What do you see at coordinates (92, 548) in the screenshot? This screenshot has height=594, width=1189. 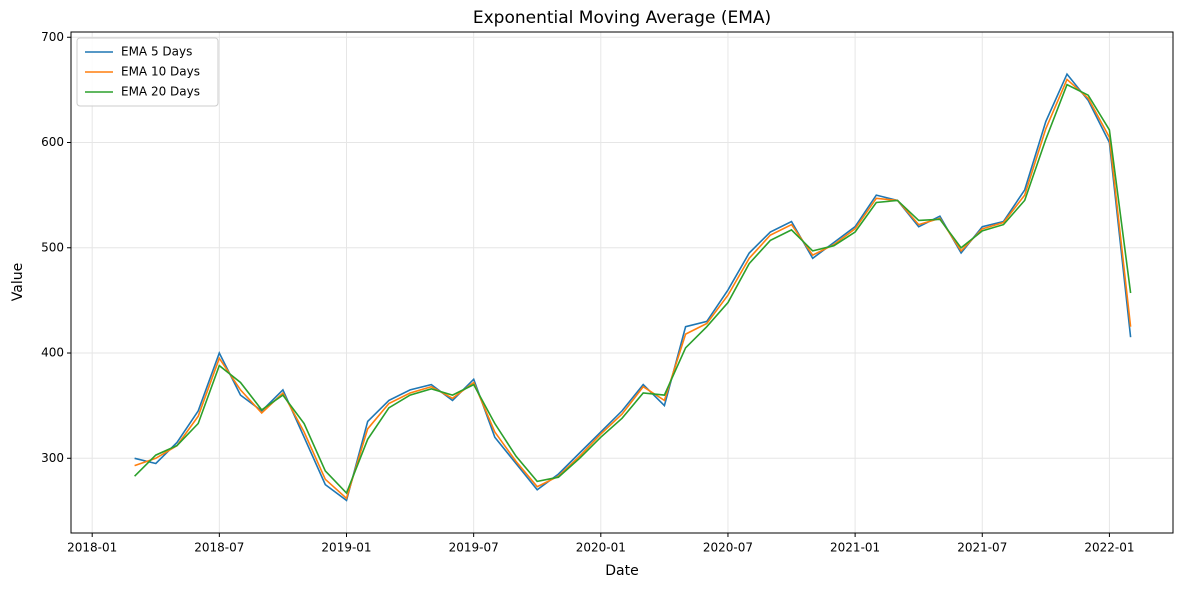 I see `x-tick-label: 2018-01` at bounding box center [92, 548].